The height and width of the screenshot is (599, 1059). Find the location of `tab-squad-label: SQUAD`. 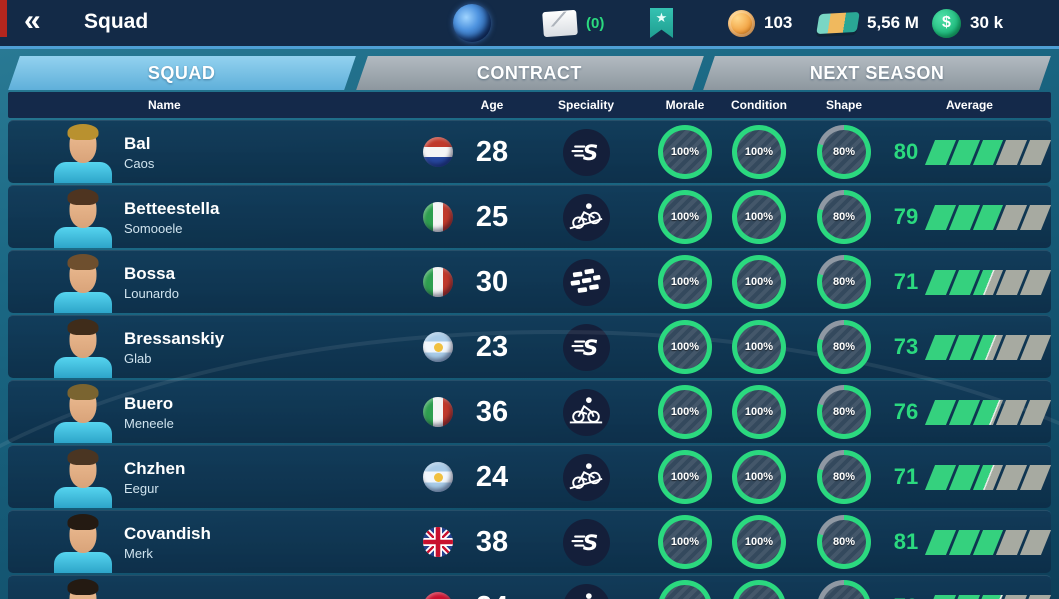

tab-squad-label: SQUAD is located at coordinates (182, 72).